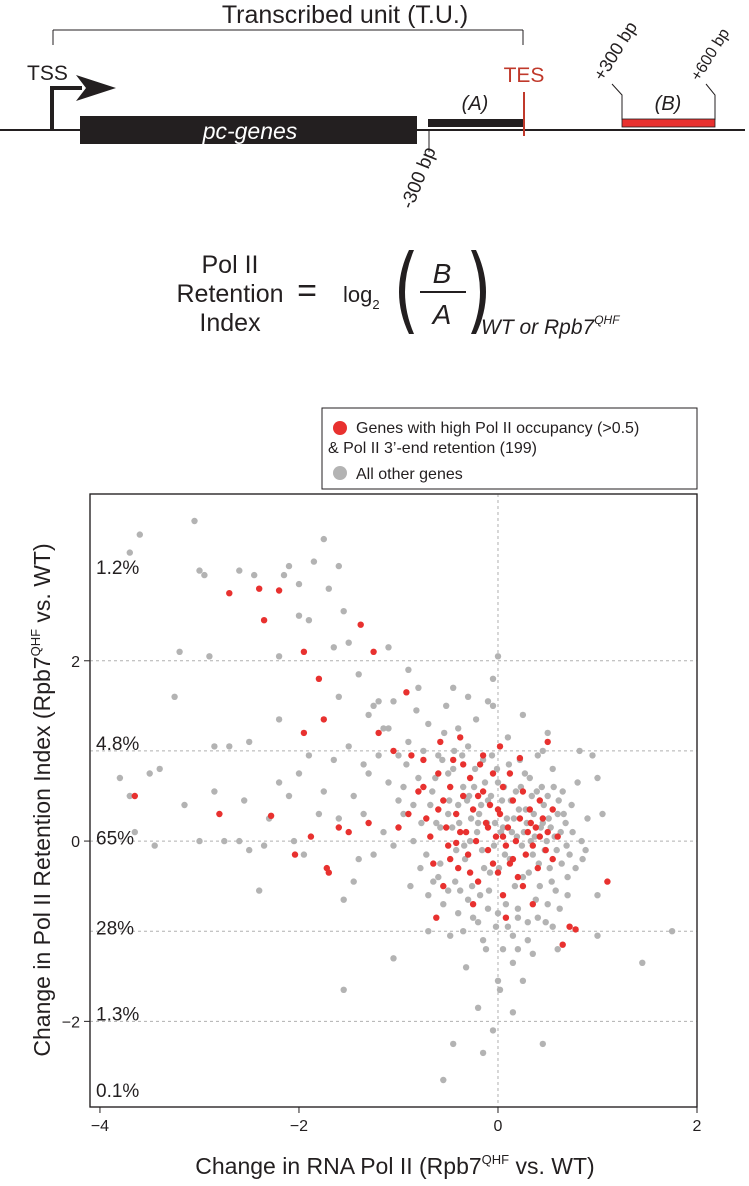  What do you see at coordinates (375, 304) in the screenshot?
I see `formula-log-sub: 2` at bounding box center [375, 304].